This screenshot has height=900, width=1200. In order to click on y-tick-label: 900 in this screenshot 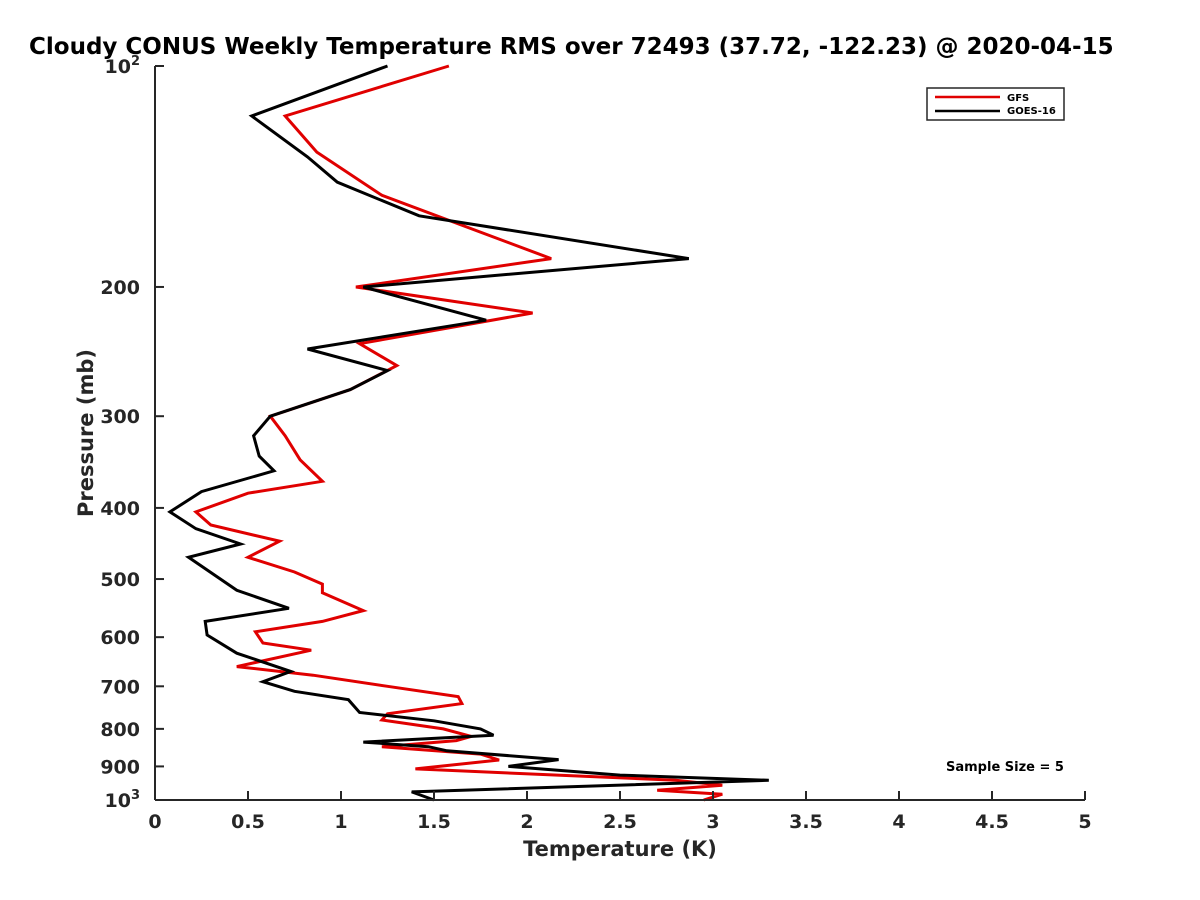, I will do `click(120, 767)`.